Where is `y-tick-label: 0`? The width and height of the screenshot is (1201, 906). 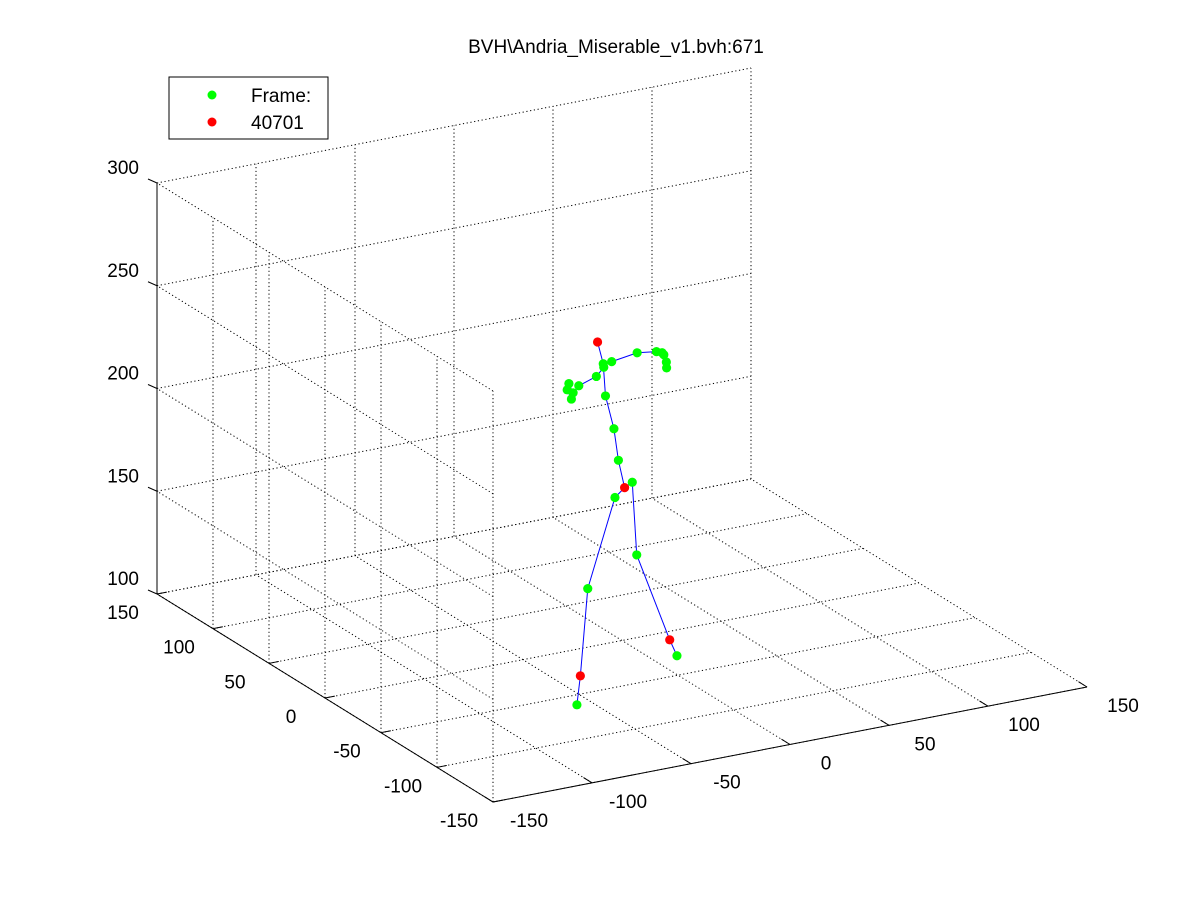 y-tick-label: 0 is located at coordinates (291, 717).